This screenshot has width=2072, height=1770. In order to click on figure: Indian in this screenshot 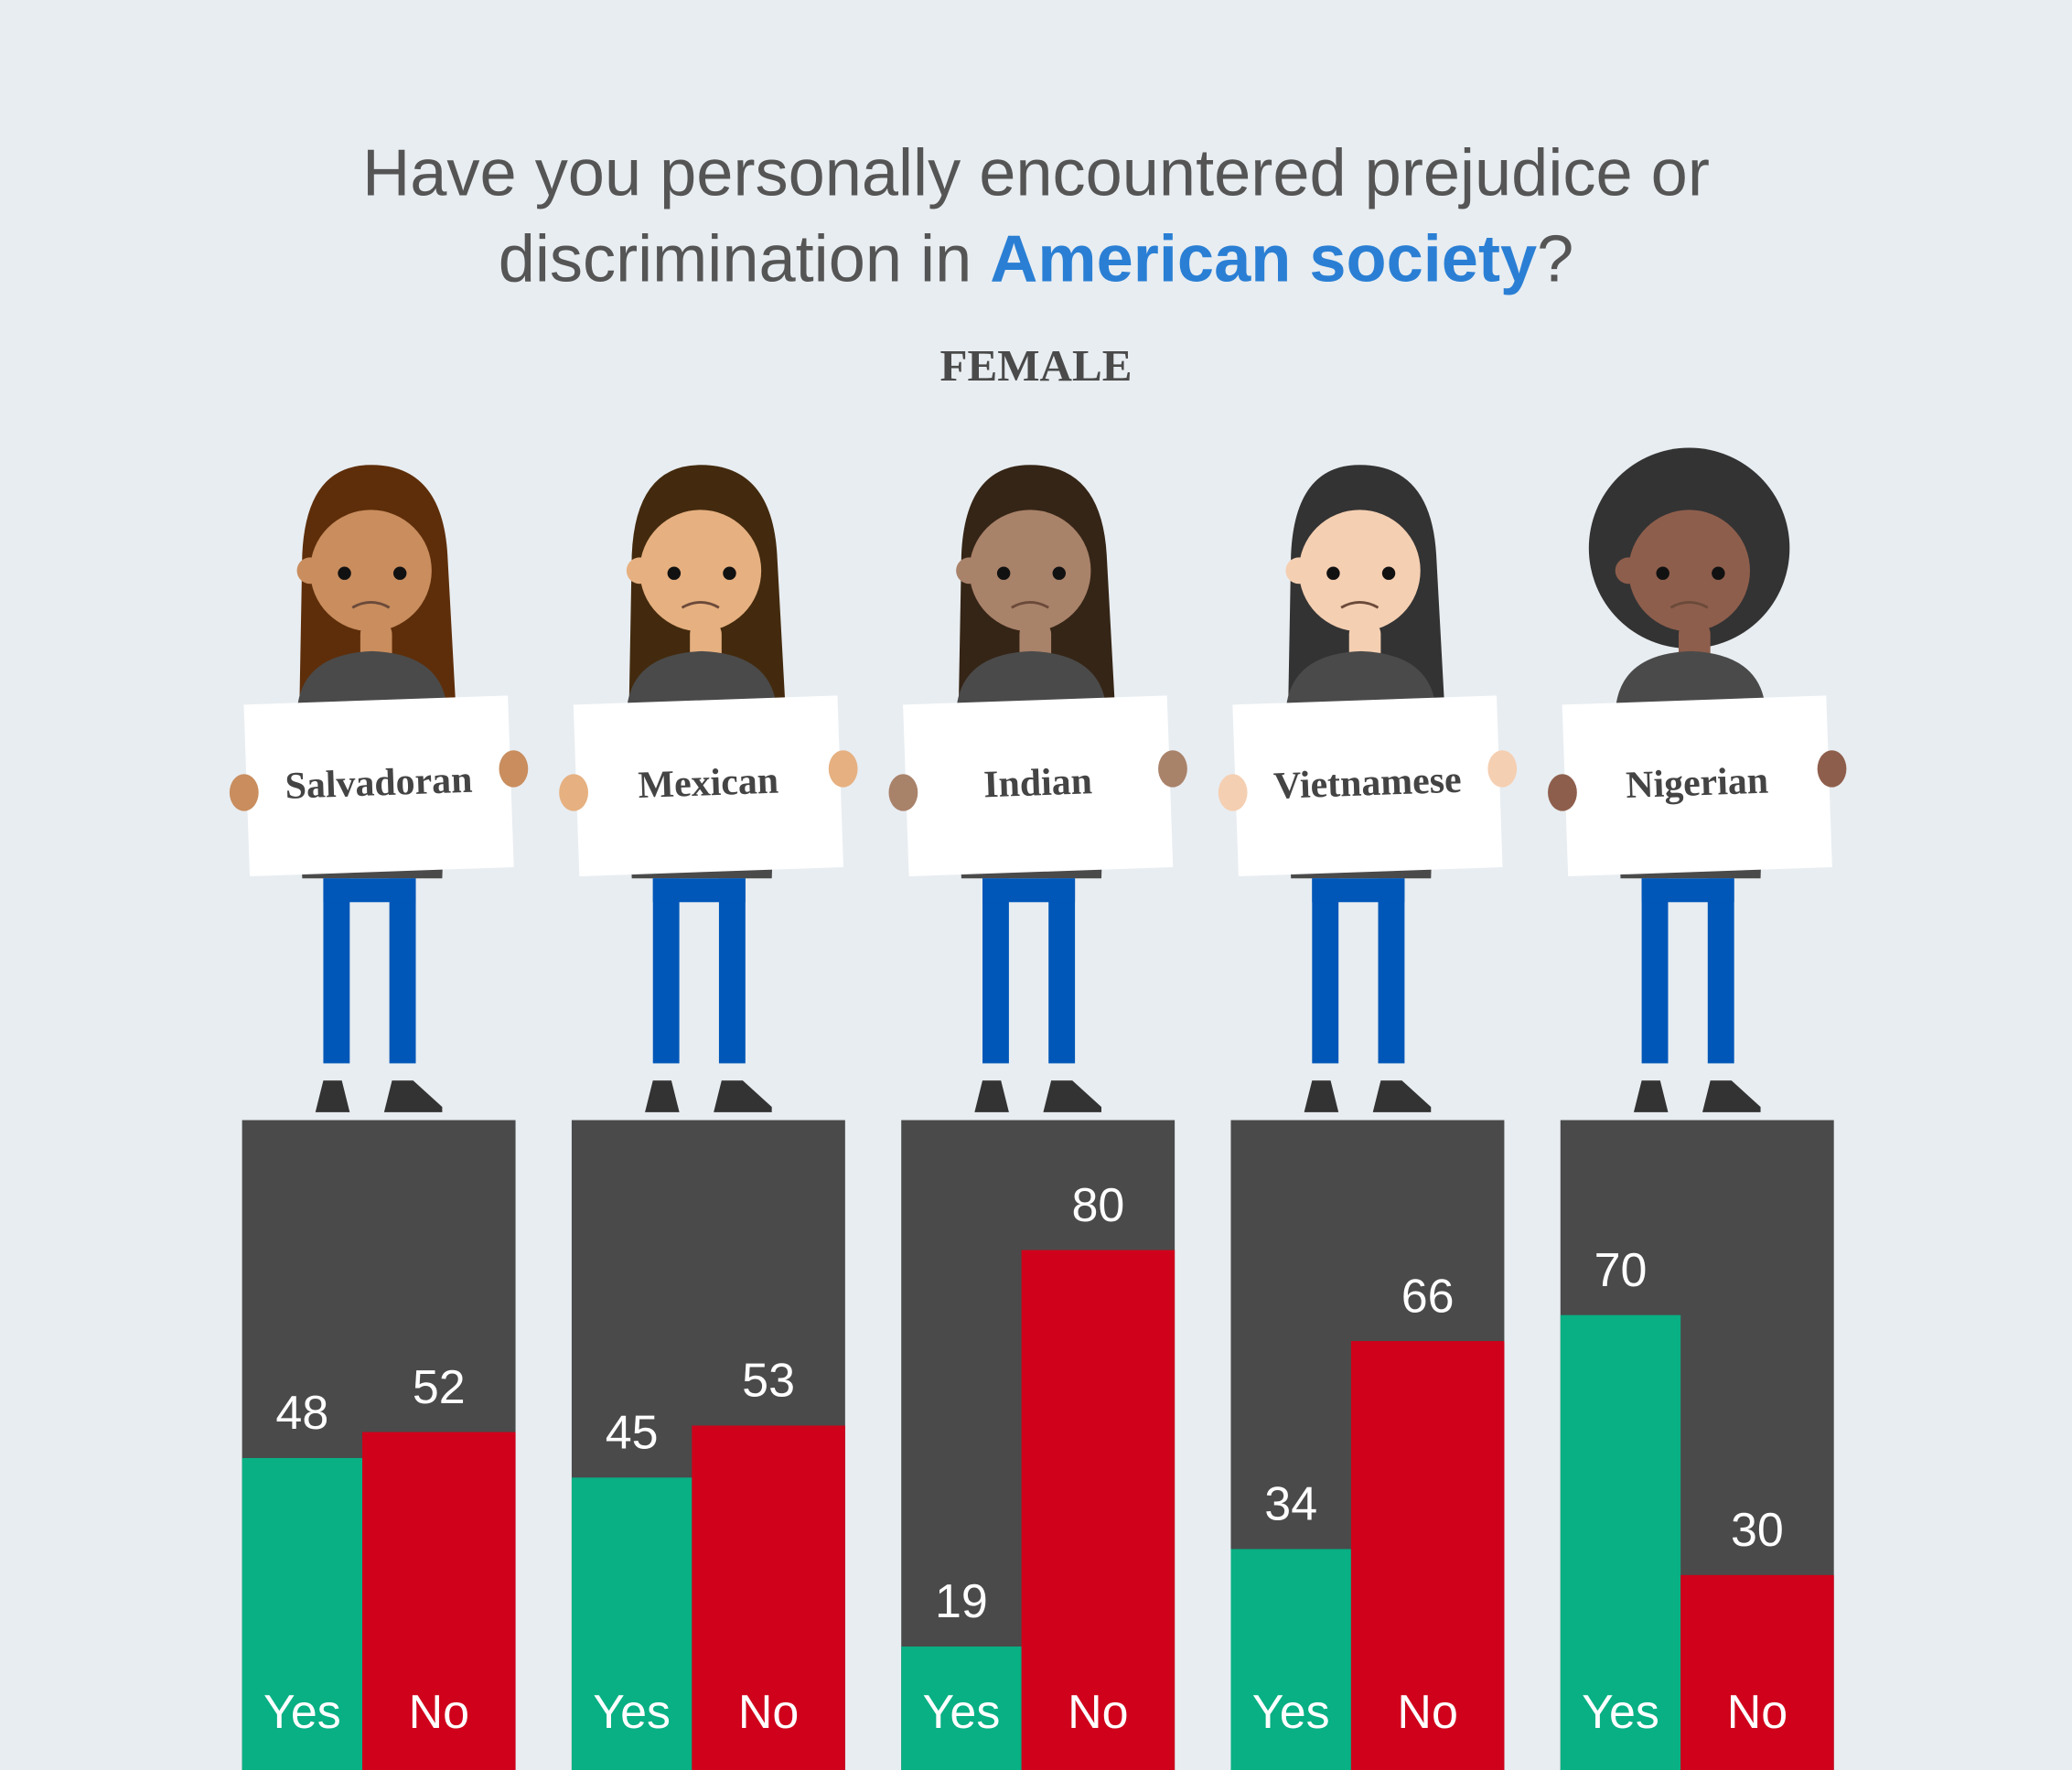, I will do `click(1037, 788)`.